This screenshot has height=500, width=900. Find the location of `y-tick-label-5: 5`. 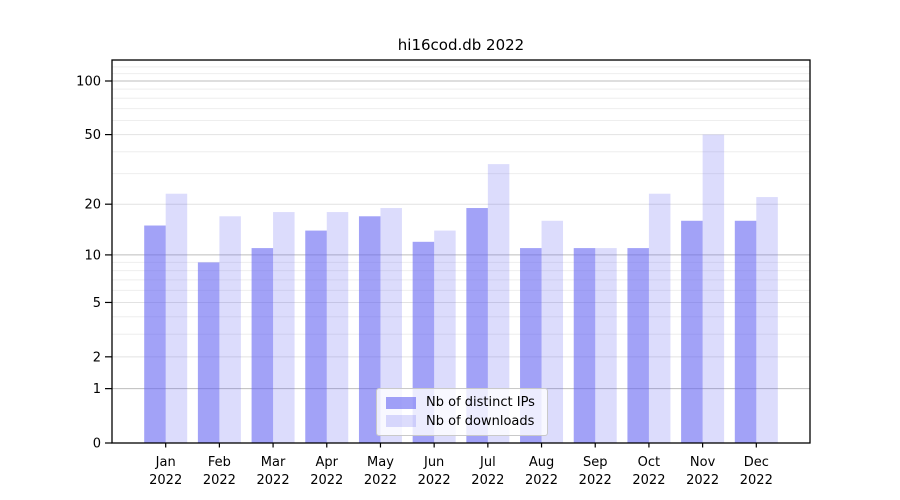

y-tick-label-5: 5 is located at coordinates (97, 303).